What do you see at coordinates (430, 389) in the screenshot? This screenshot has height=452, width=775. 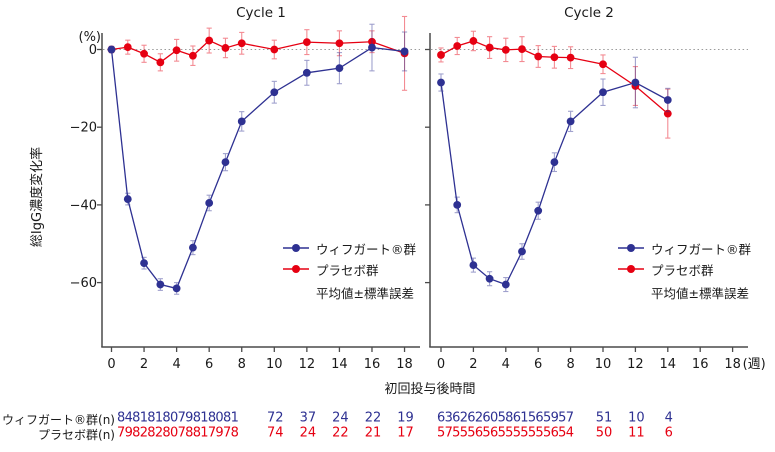 I see `x-axis-label: 初回投与後時間` at bounding box center [430, 389].